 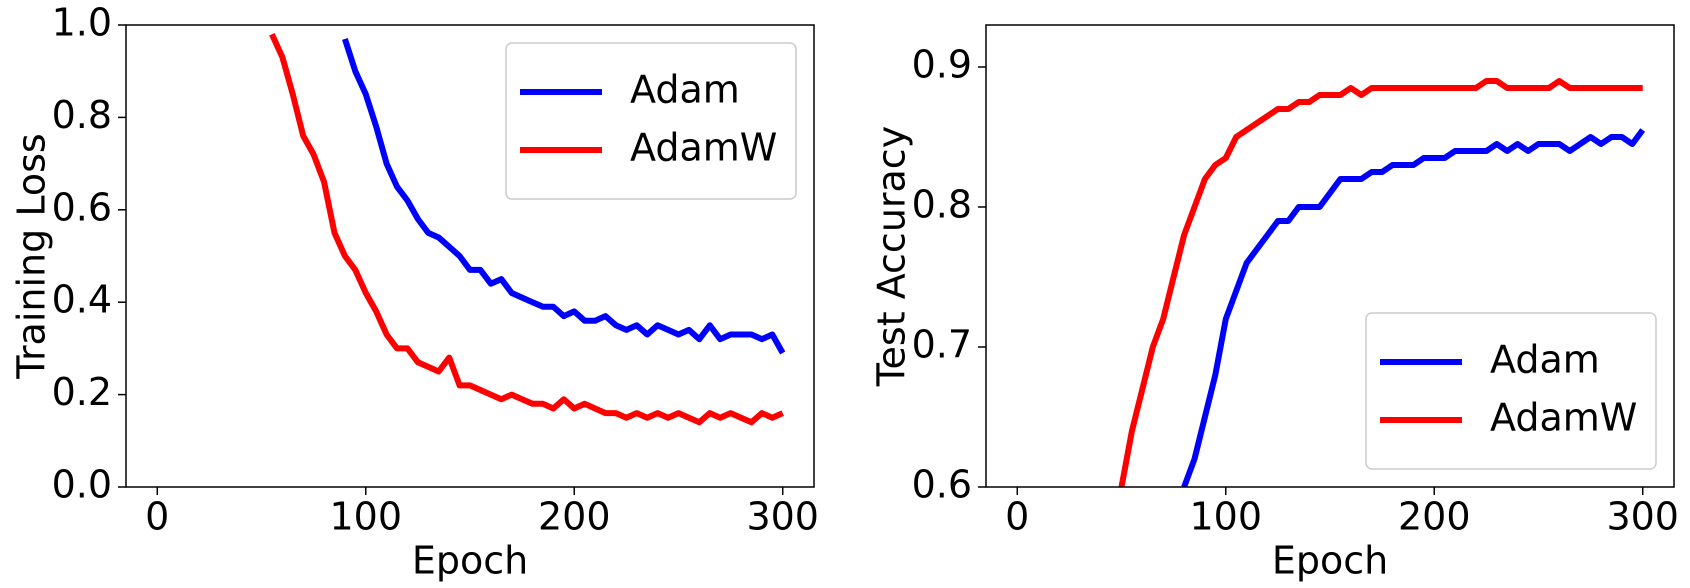 I want to click on y-axis-label: Training Loss, so click(x=32, y=256).